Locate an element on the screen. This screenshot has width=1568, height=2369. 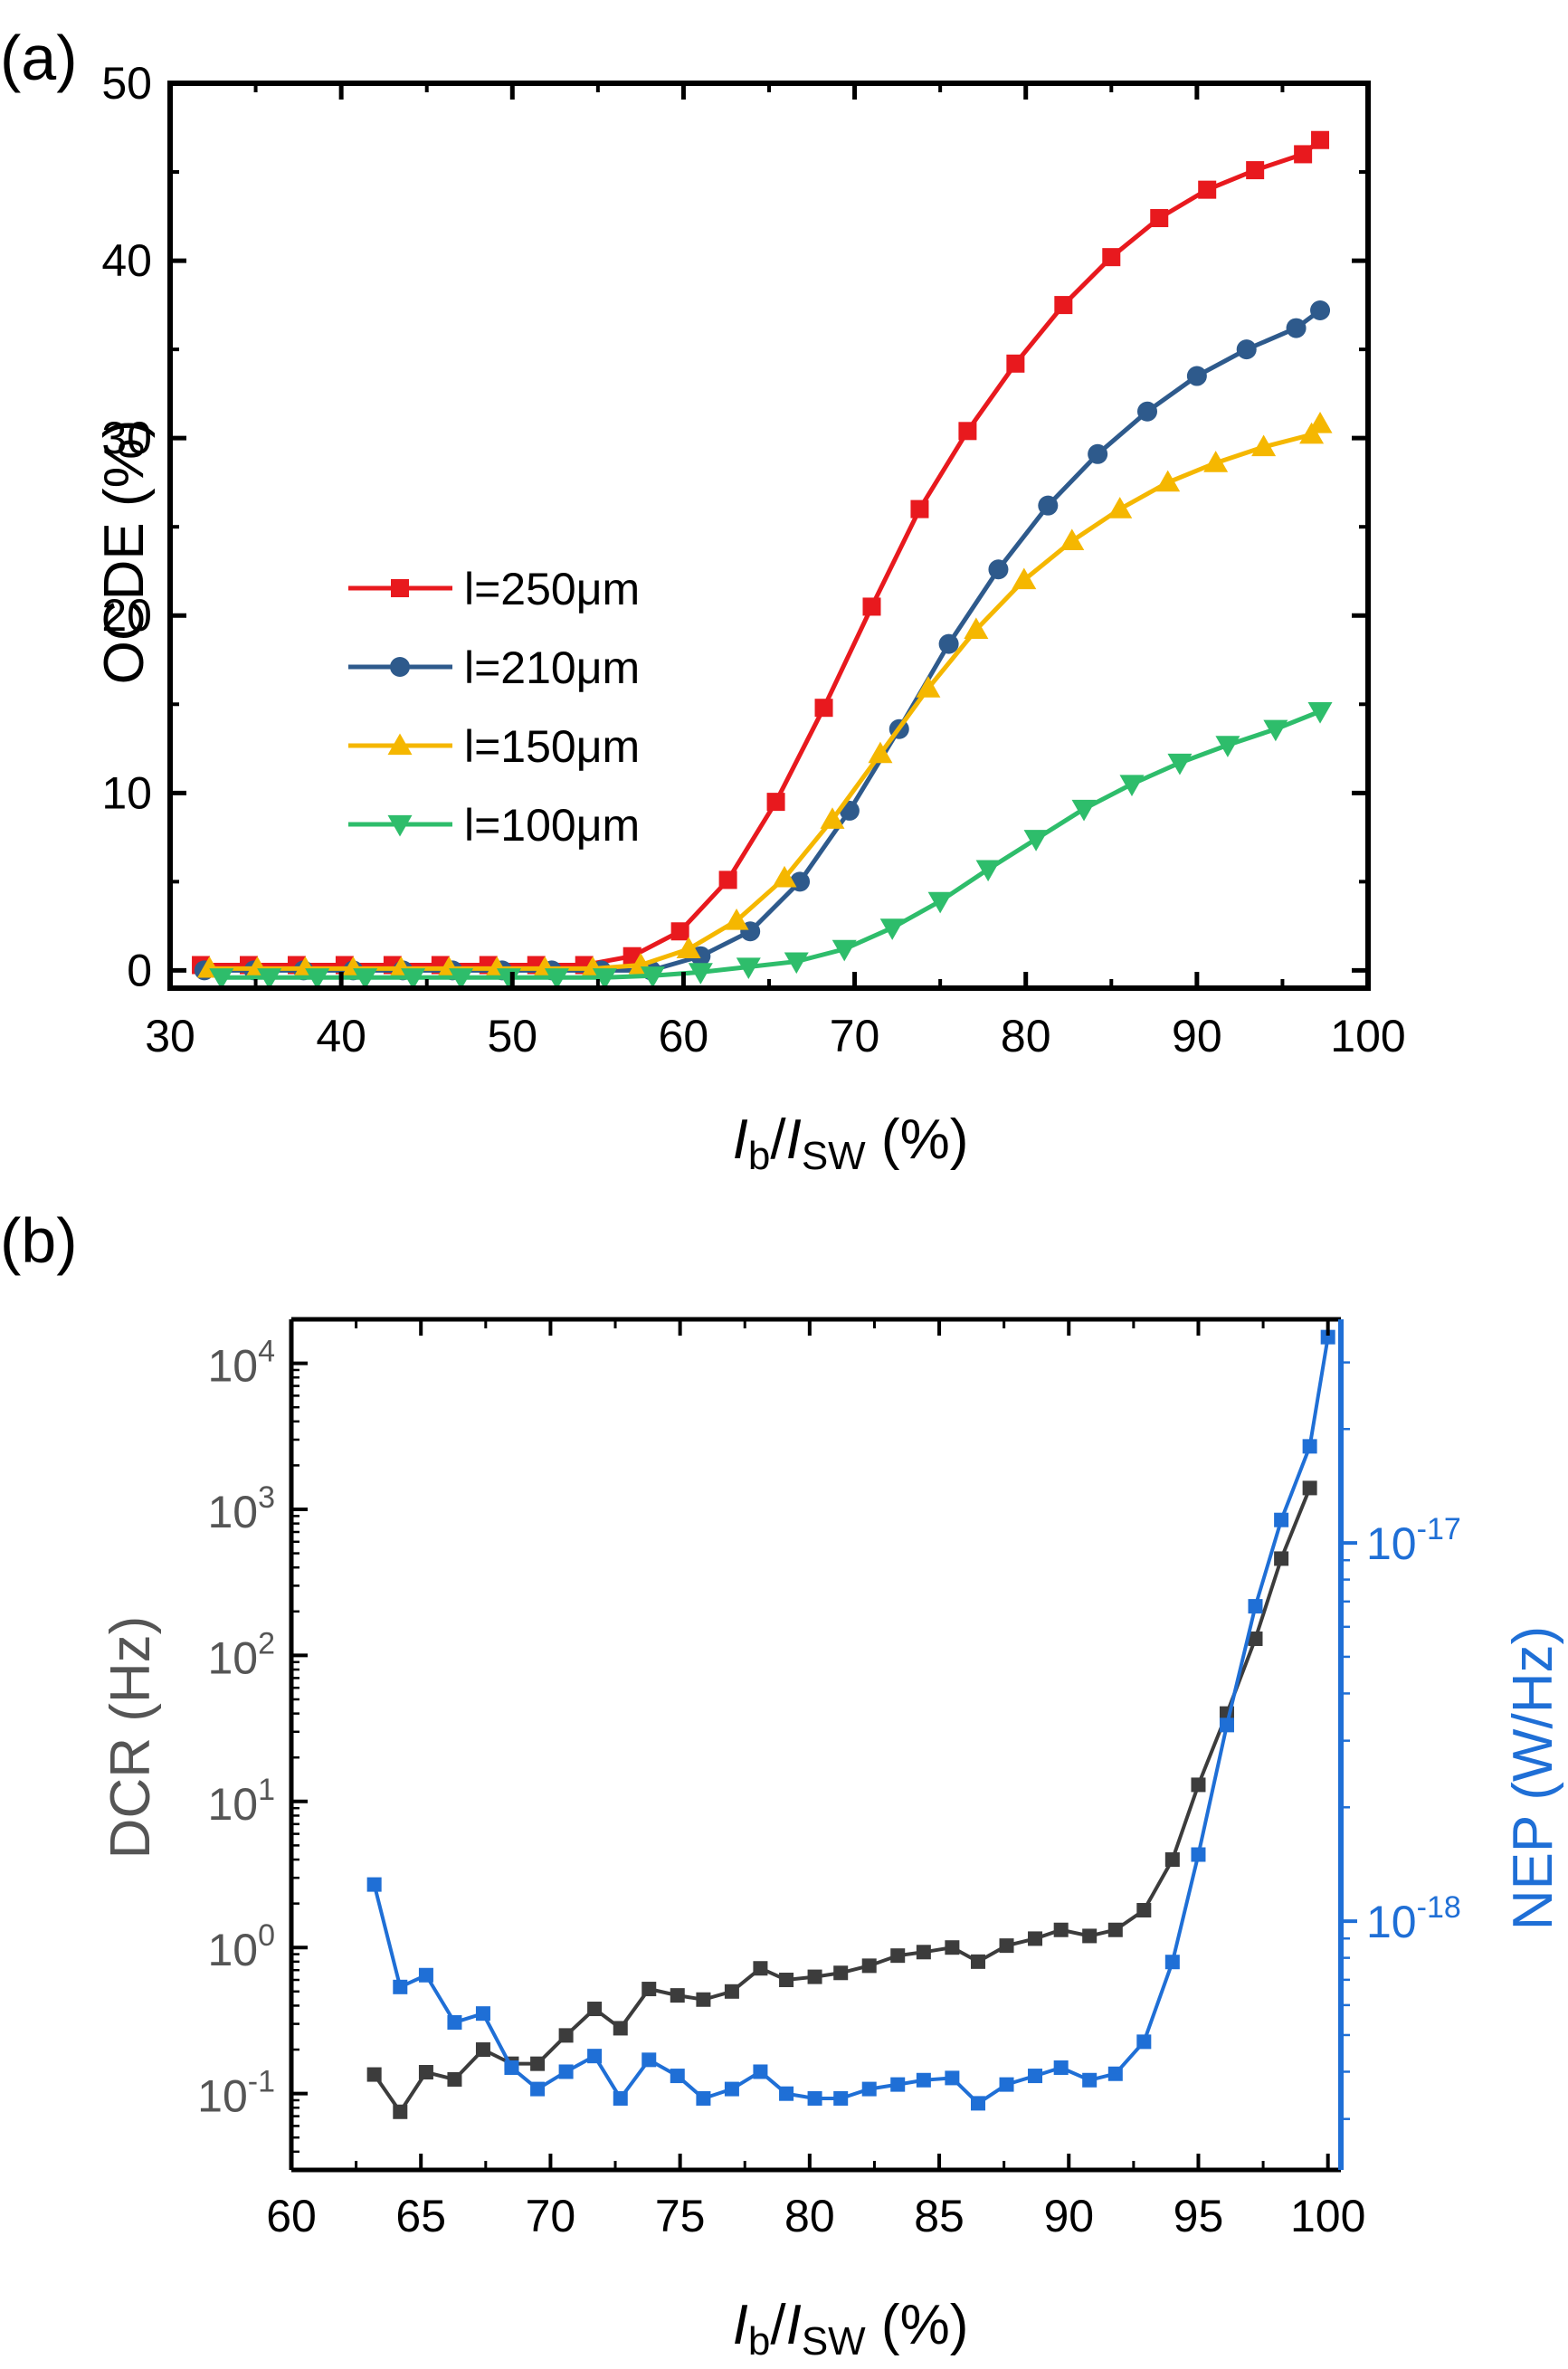
y-right-tick-label-1: 10-17 is located at coordinates (1414, 1541).